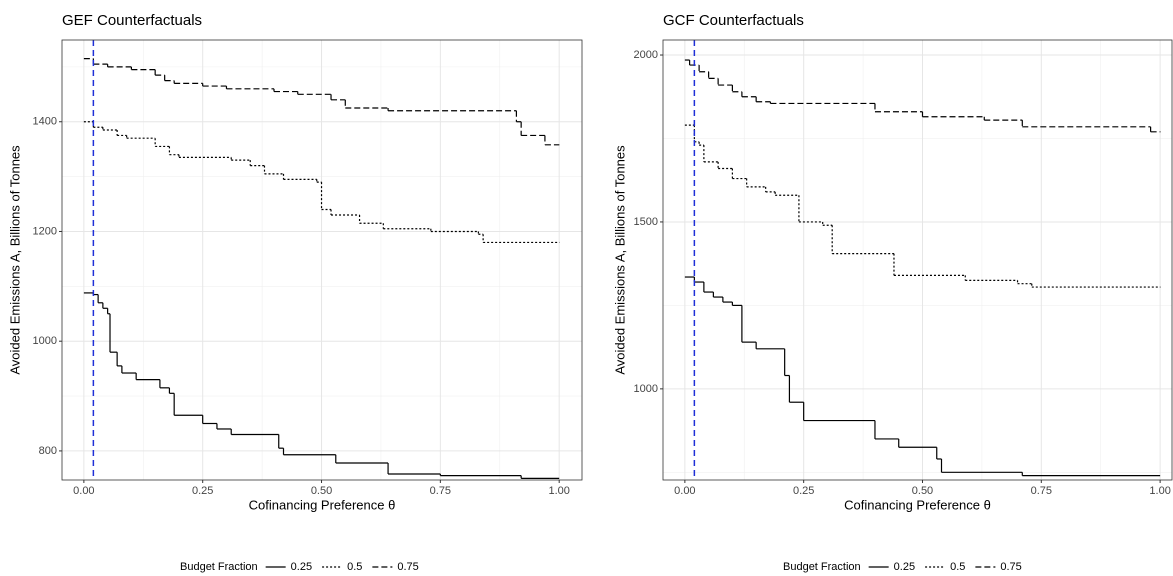  What do you see at coordinates (45, 231) in the screenshot?
I see `y-tick-label: 1200` at bounding box center [45, 231].